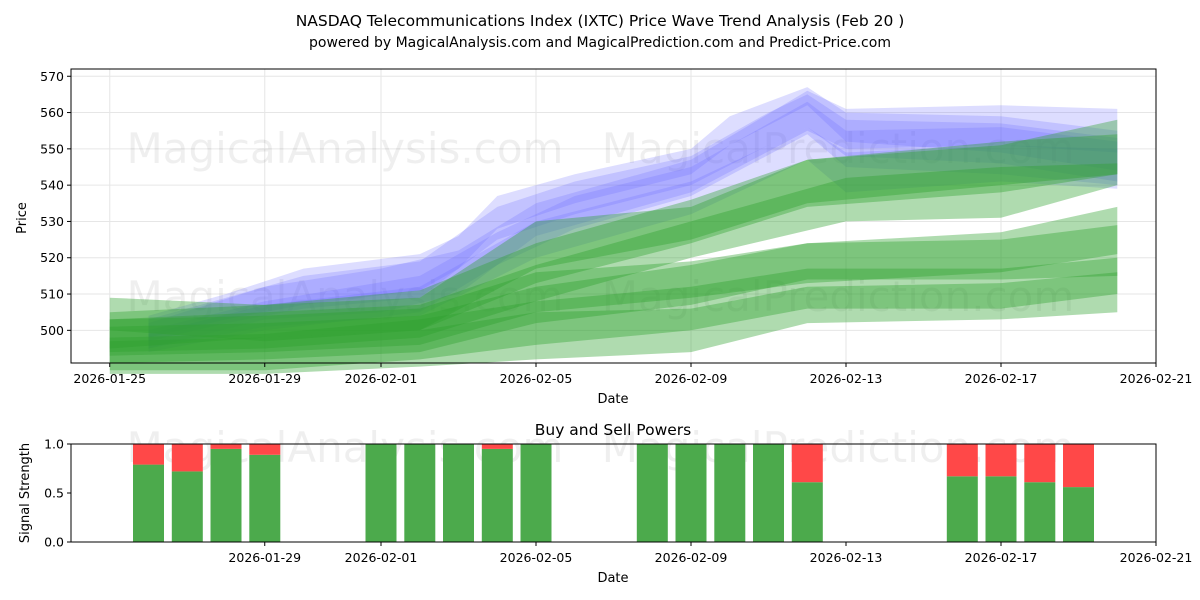  I want to click on price-y-tick-label: 520, so click(52, 257).